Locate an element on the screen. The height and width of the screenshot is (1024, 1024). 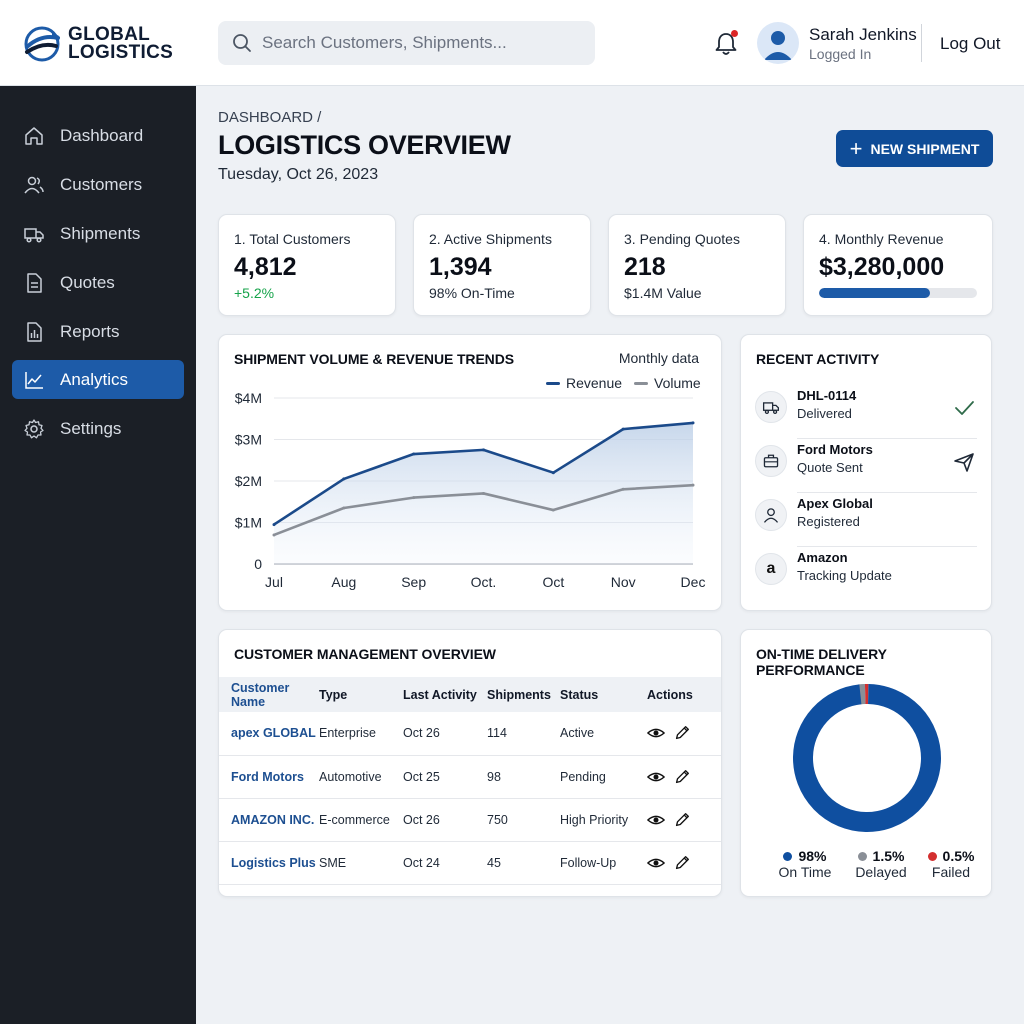
users-icon is located at coordinates (34, 184).